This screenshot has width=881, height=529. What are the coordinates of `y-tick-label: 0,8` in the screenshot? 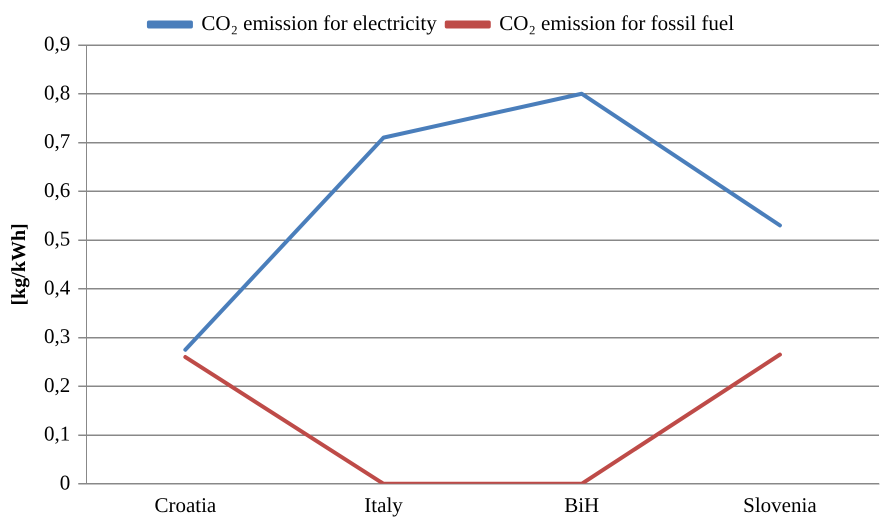 It's located at (57, 92).